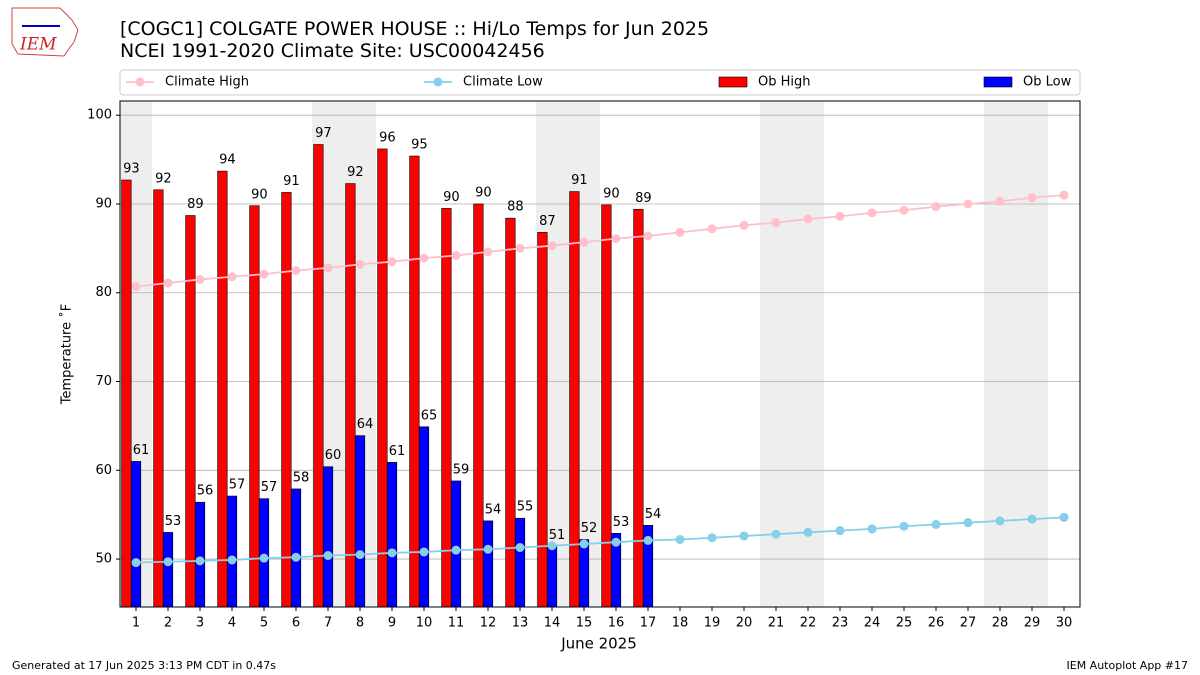 This screenshot has width=1200, height=675. Describe the element at coordinates (968, 623) in the screenshot. I see `x-tick-label: 27` at that location.